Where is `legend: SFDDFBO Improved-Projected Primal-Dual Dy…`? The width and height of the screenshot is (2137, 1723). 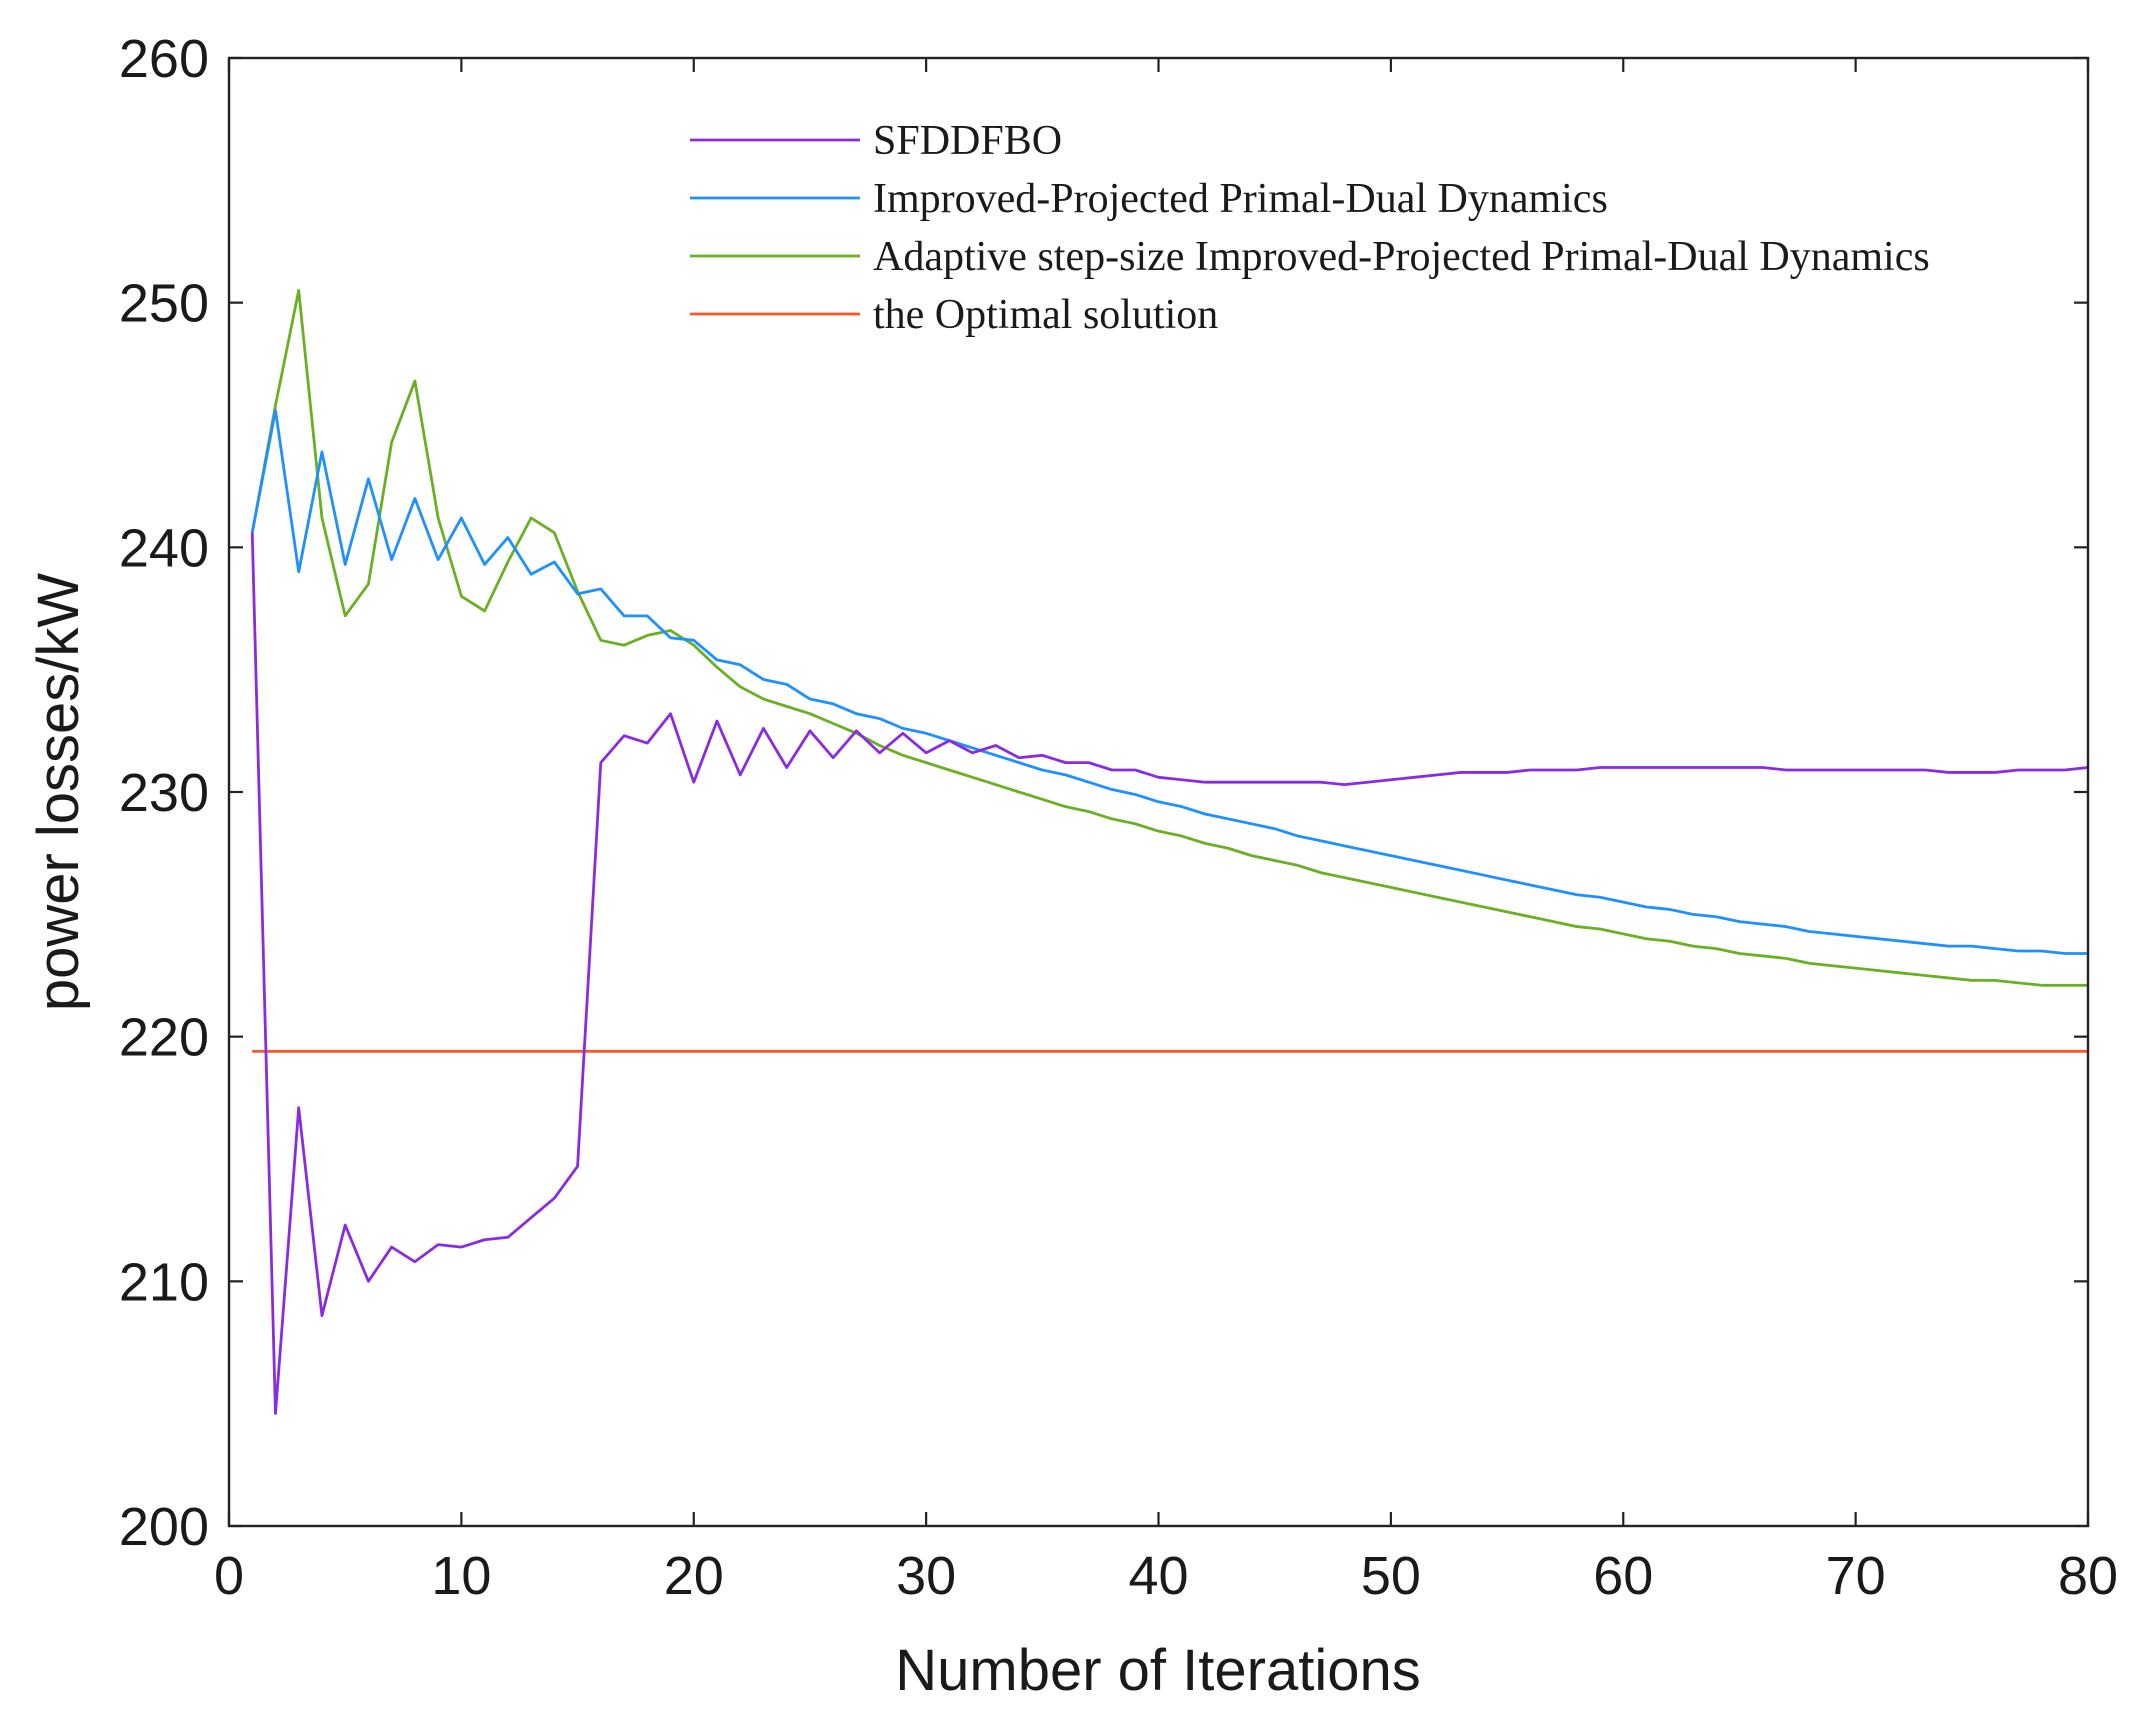 legend: SFDDFBO Improved-Projected Primal-Dual Dy… is located at coordinates (1310, 228).